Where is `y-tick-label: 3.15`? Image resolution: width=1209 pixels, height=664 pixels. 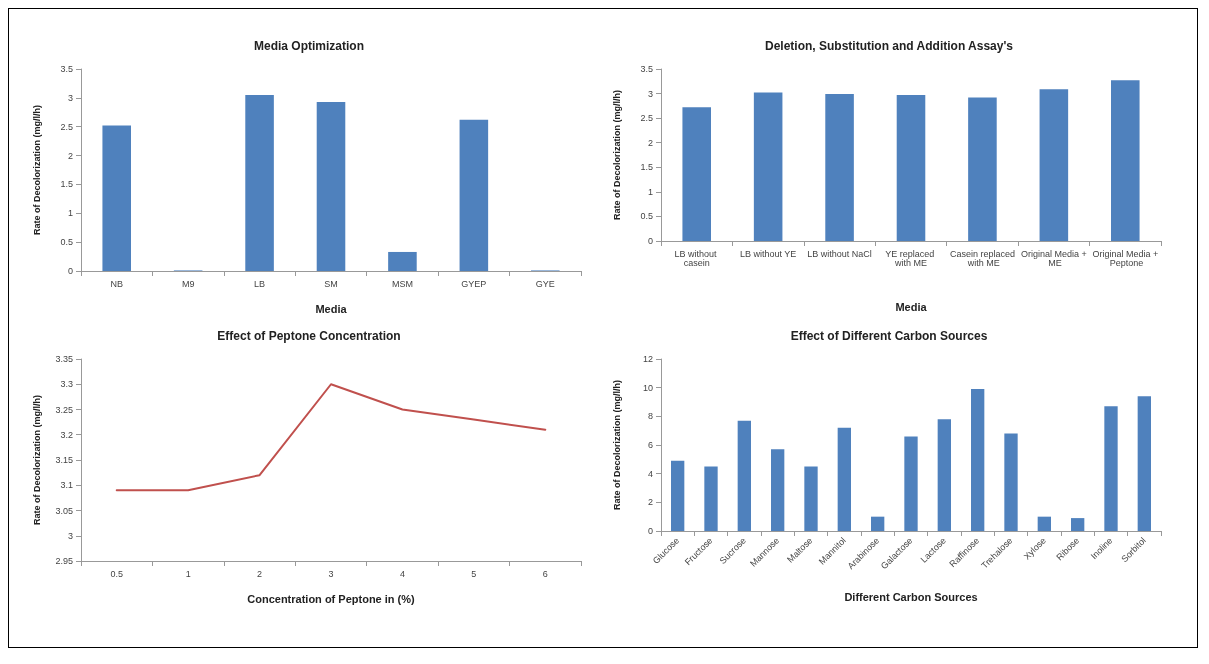 y-tick-label: 3.15 is located at coordinates (64, 460).